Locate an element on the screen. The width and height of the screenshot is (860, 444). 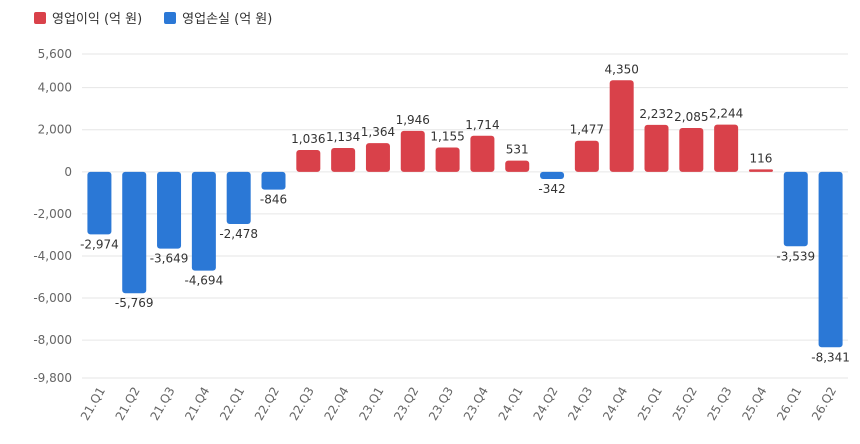
x-tick-label: 22.Q2 is located at coordinates (267, 404).